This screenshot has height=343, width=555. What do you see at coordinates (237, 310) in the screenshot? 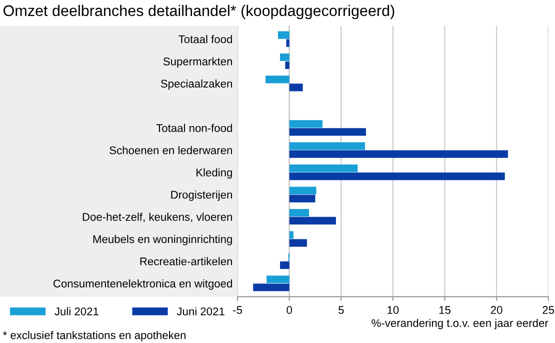
I see `x-tick-label: -5` at bounding box center [237, 310].